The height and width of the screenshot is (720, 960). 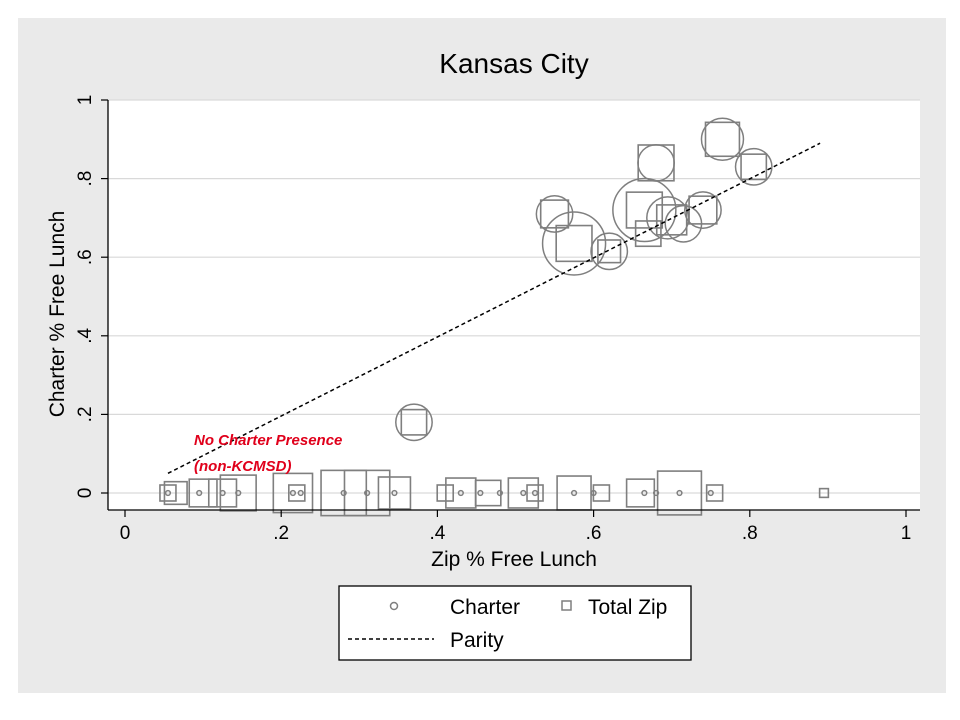 I want to click on annotation-line-2: (non-KCMSD), so click(x=242, y=466).